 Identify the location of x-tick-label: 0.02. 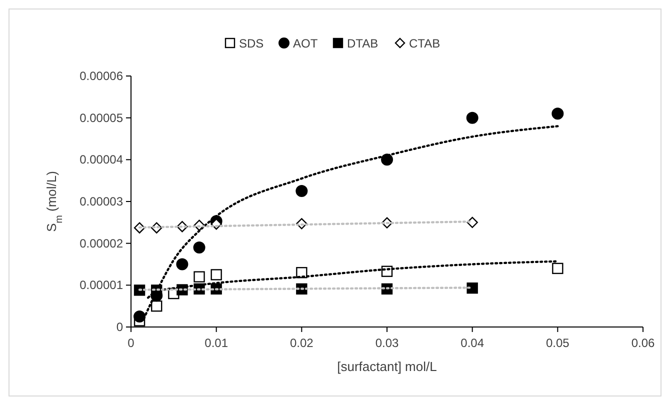
(302, 343).